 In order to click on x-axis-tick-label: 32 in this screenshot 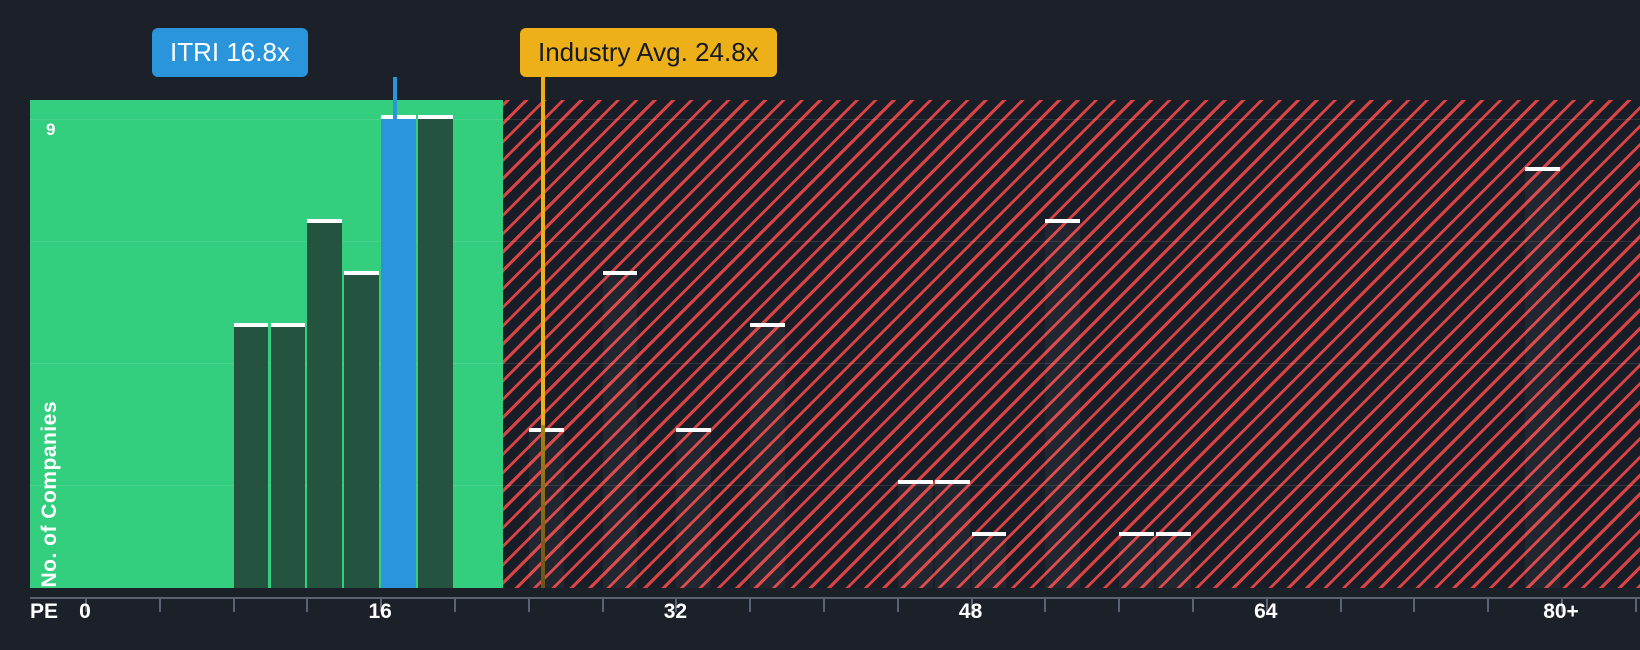, I will do `click(675, 611)`.